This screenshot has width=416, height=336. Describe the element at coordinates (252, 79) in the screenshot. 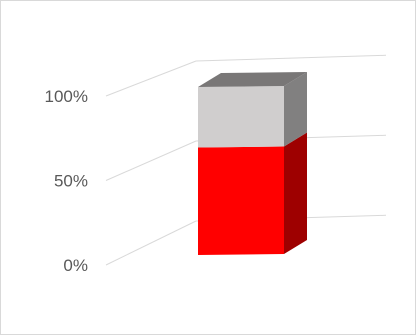

I see `bar-segment-top` at that location.